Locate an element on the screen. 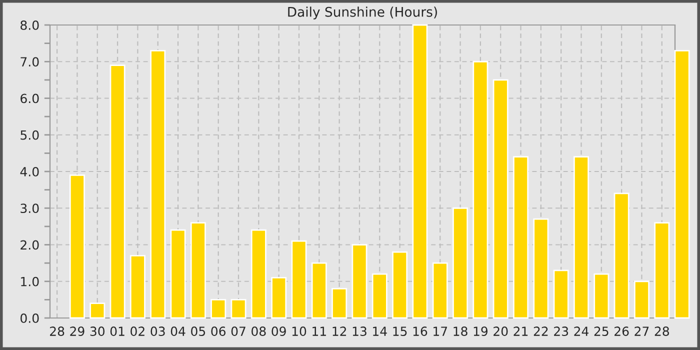 The width and height of the screenshot is (700, 350). y-tick-label: 6.0 is located at coordinates (29, 99).